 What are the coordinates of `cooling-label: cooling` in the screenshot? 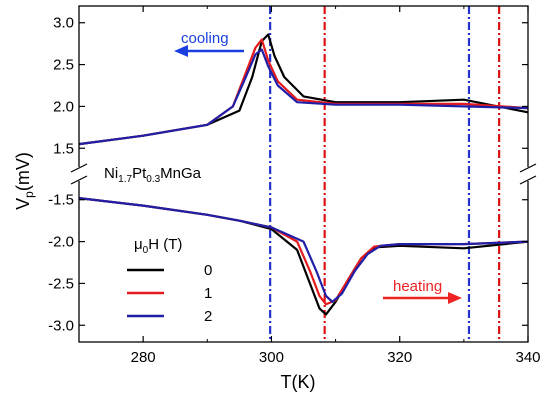 It's located at (205, 38).